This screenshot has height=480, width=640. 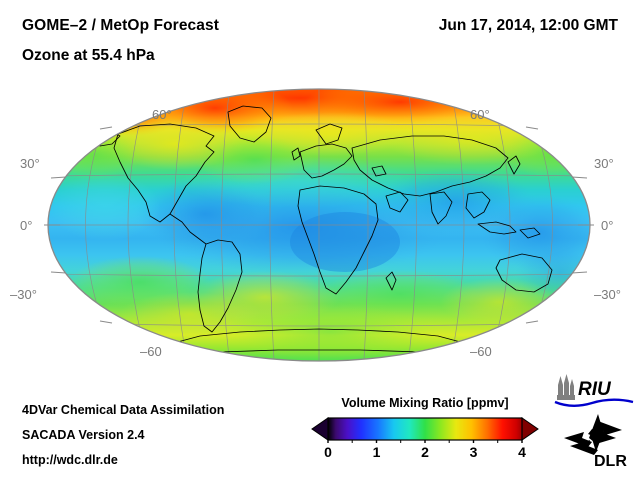 I want to click on colorbar-ticks, so click(x=425, y=441).